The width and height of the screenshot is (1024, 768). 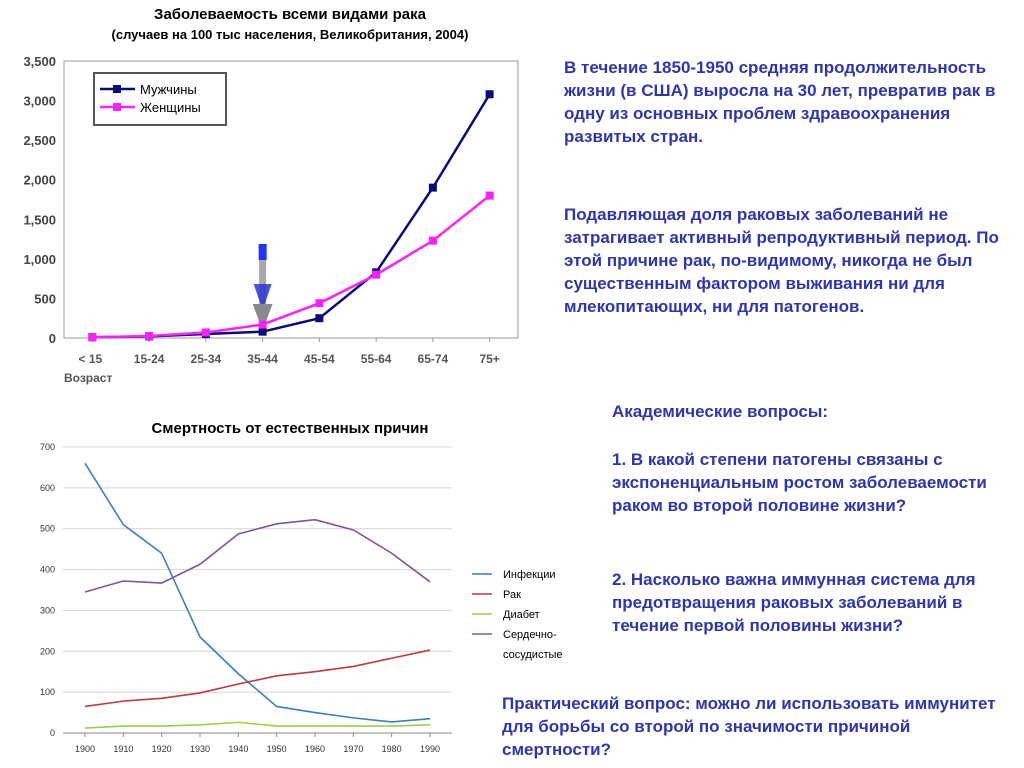 I want to click on chart1-ytick-label: 2,000, so click(x=39, y=180).